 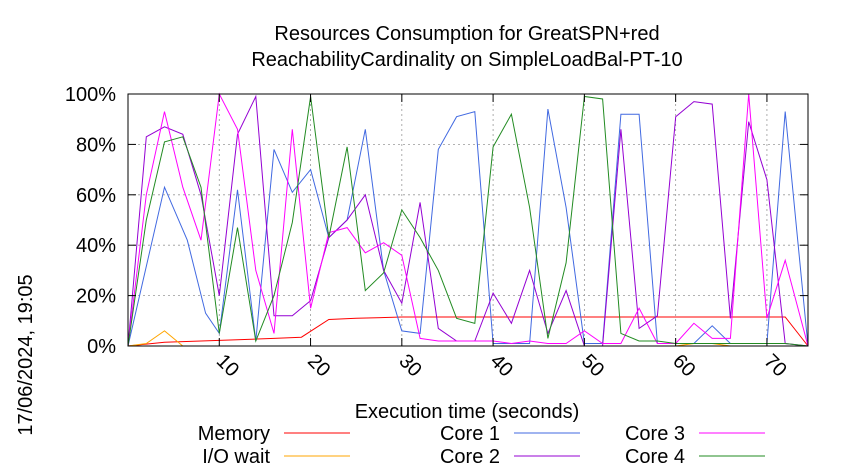 I want to click on y-tick-label: 20%, so click(x=96, y=297).